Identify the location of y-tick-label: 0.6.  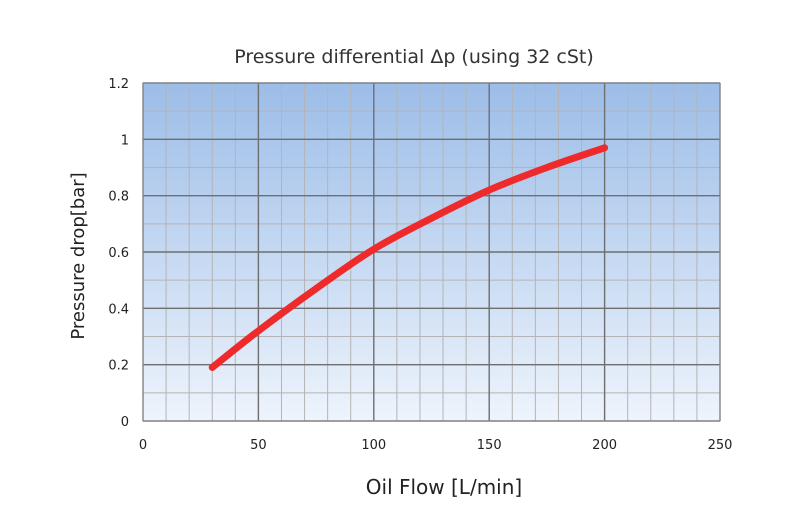
(118, 253).